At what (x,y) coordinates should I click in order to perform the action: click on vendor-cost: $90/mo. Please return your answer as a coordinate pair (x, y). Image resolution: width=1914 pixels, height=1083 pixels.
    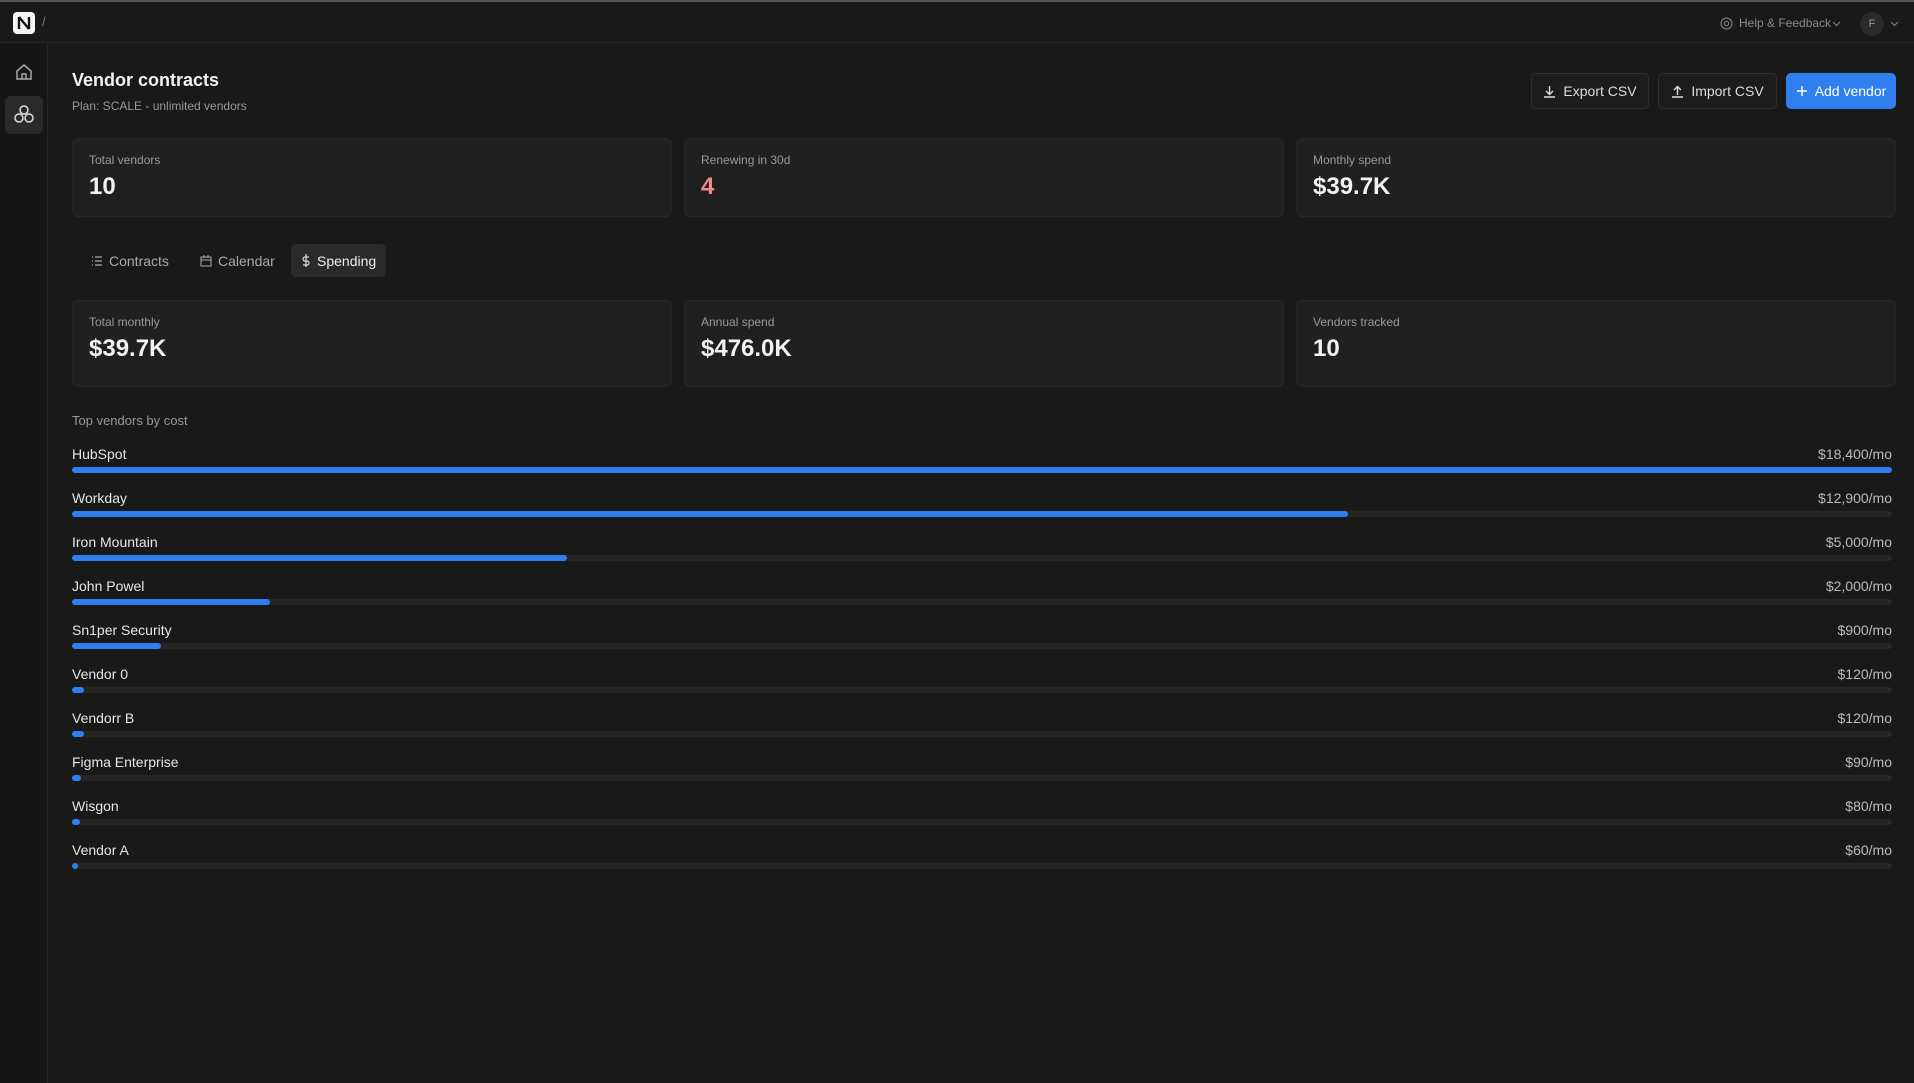
    Looking at the image, I should click on (1868, 762).